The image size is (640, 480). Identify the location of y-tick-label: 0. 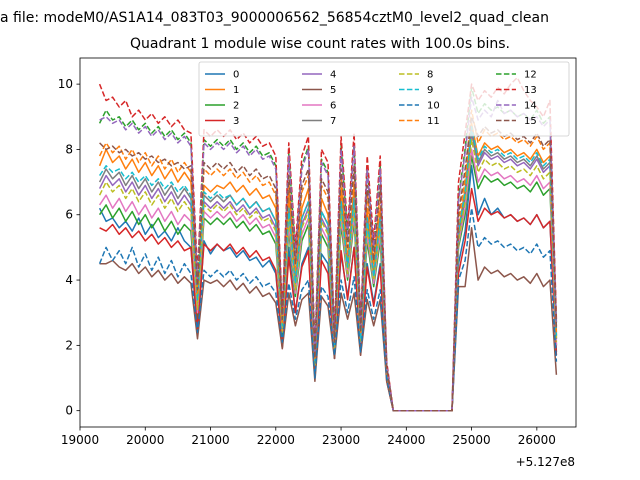
(69, 411).